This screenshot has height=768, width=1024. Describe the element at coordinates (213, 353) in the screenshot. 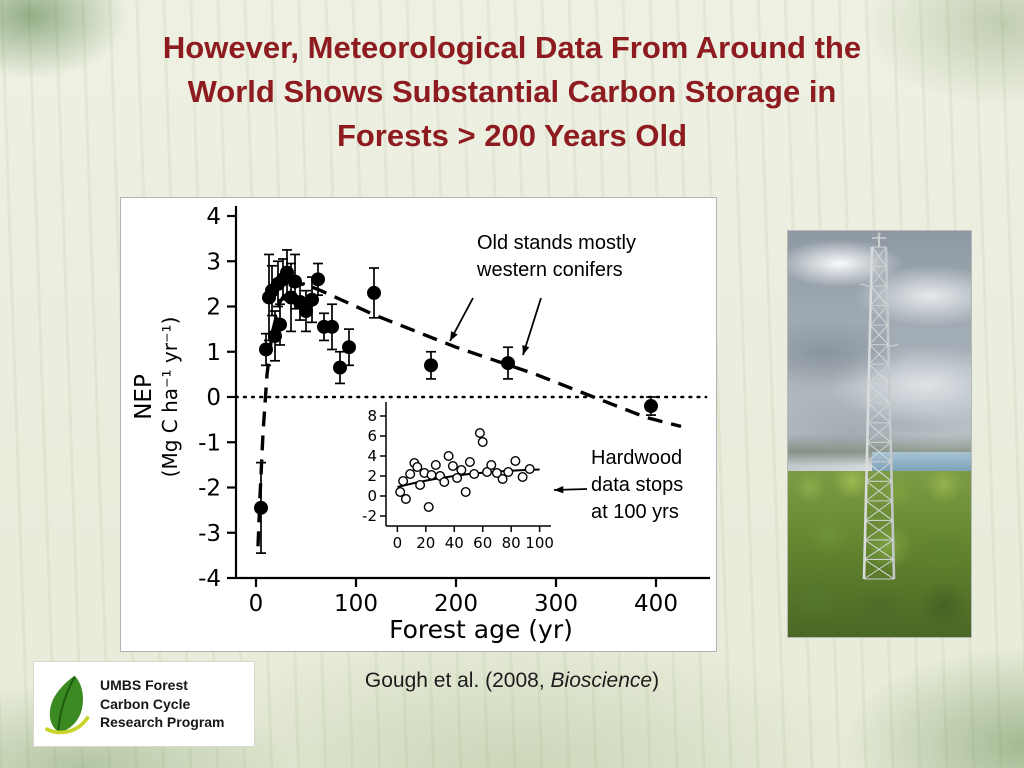

I see `svg-text: 1` at that location.